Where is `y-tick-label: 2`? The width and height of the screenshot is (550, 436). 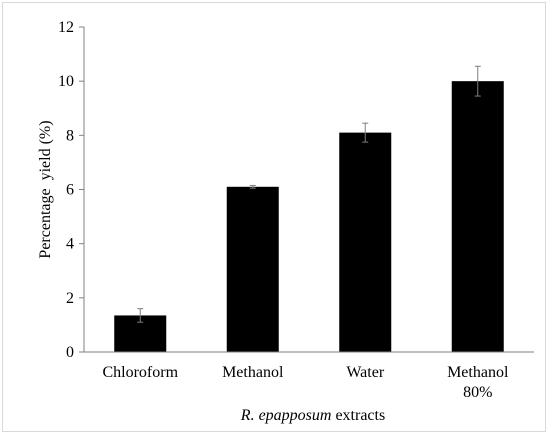
y-tick-label: 2 is located at coordinates (70, 298).